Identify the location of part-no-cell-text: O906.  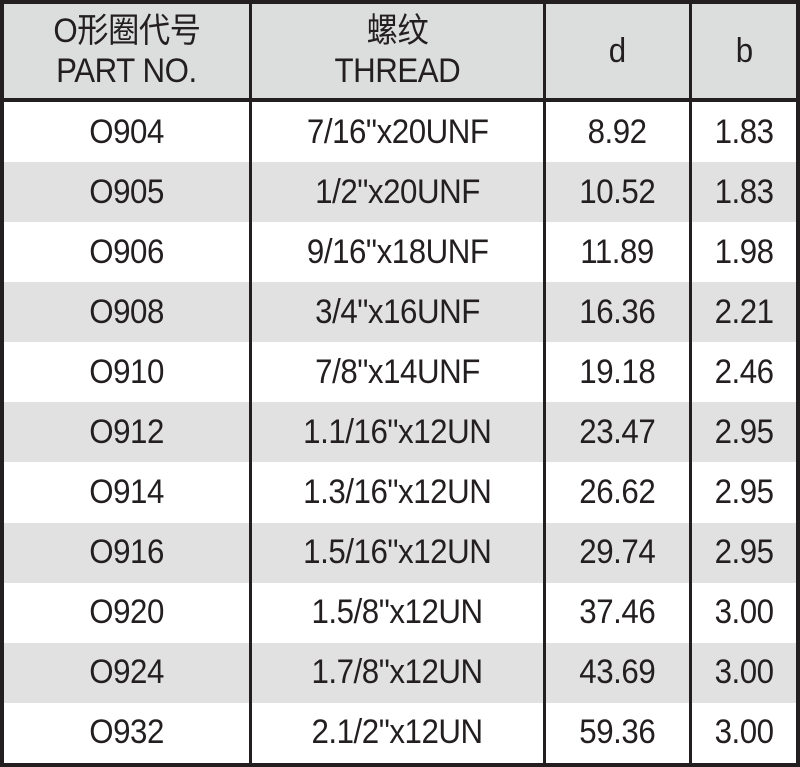
(126, 251).